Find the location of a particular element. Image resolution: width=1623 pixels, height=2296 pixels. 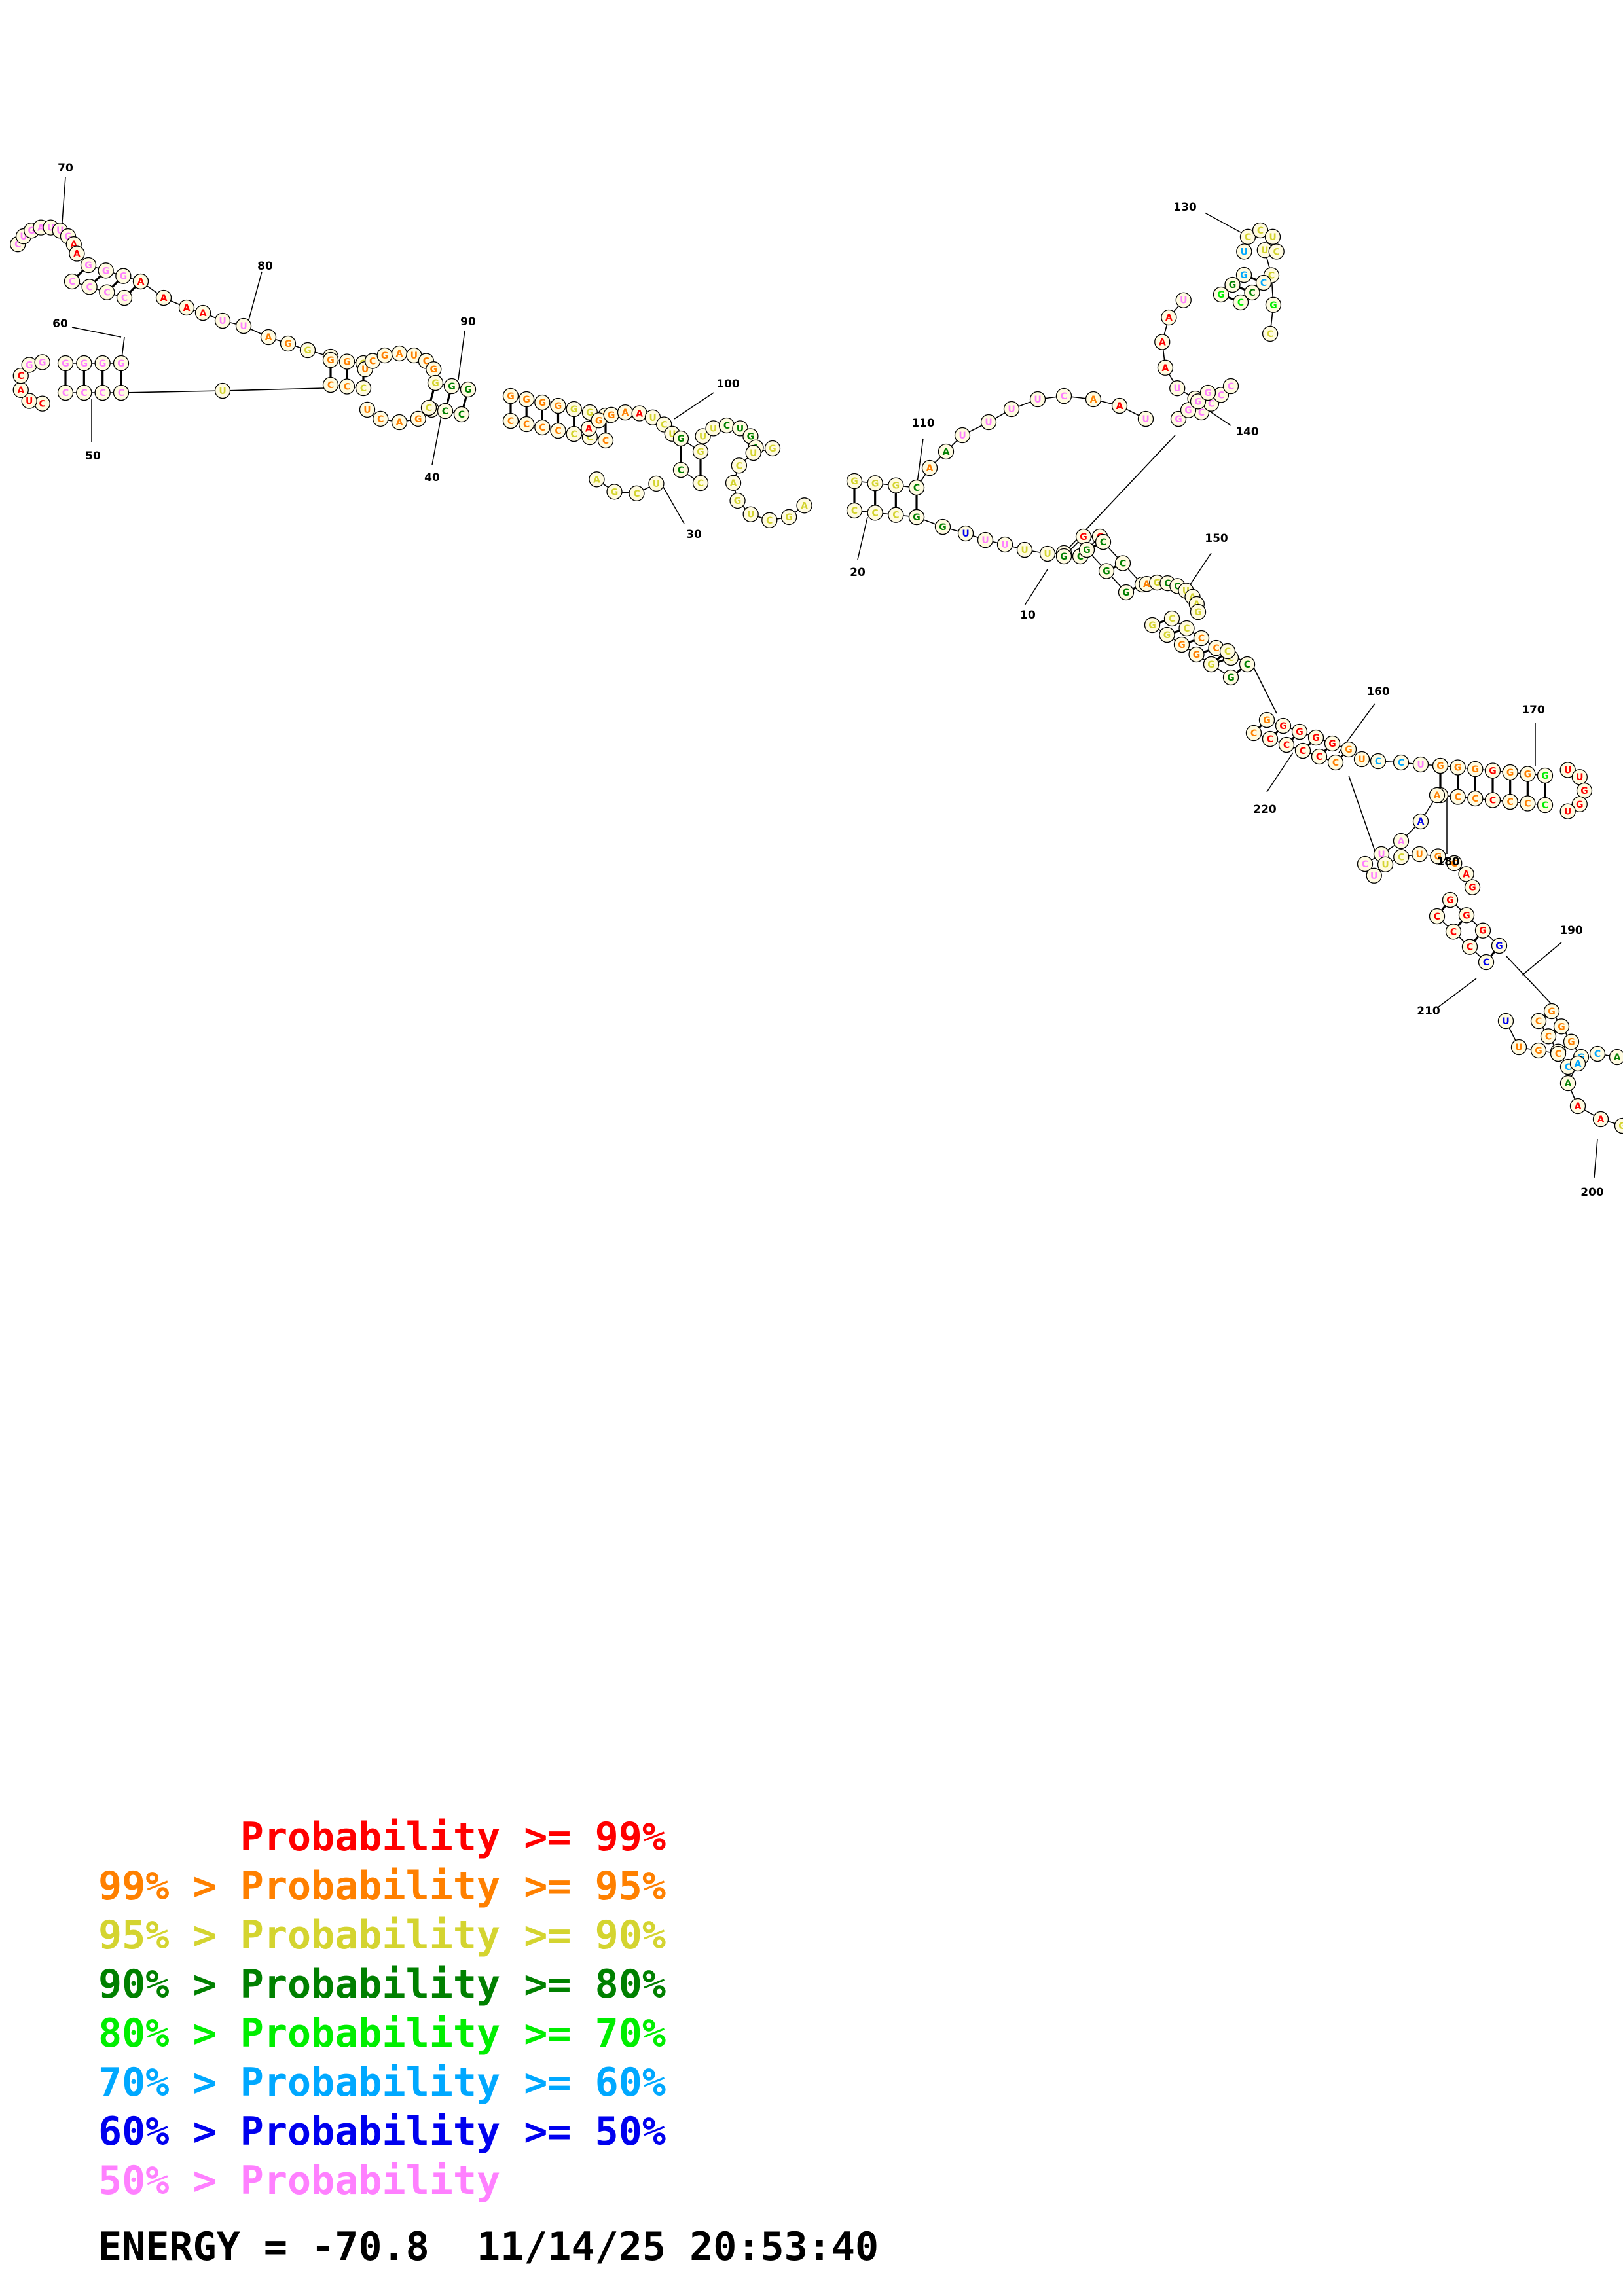

position-label: 150 is located at coordinates (1216, 538).